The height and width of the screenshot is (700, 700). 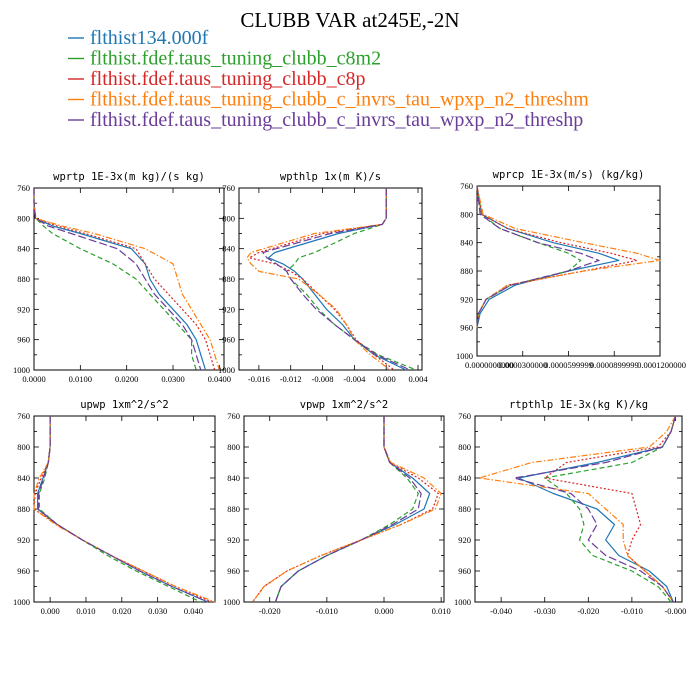 I want to click on legend-entry: flthist.fdef.taus_tuning_clubb_c8p, so click(x=217, y=79).